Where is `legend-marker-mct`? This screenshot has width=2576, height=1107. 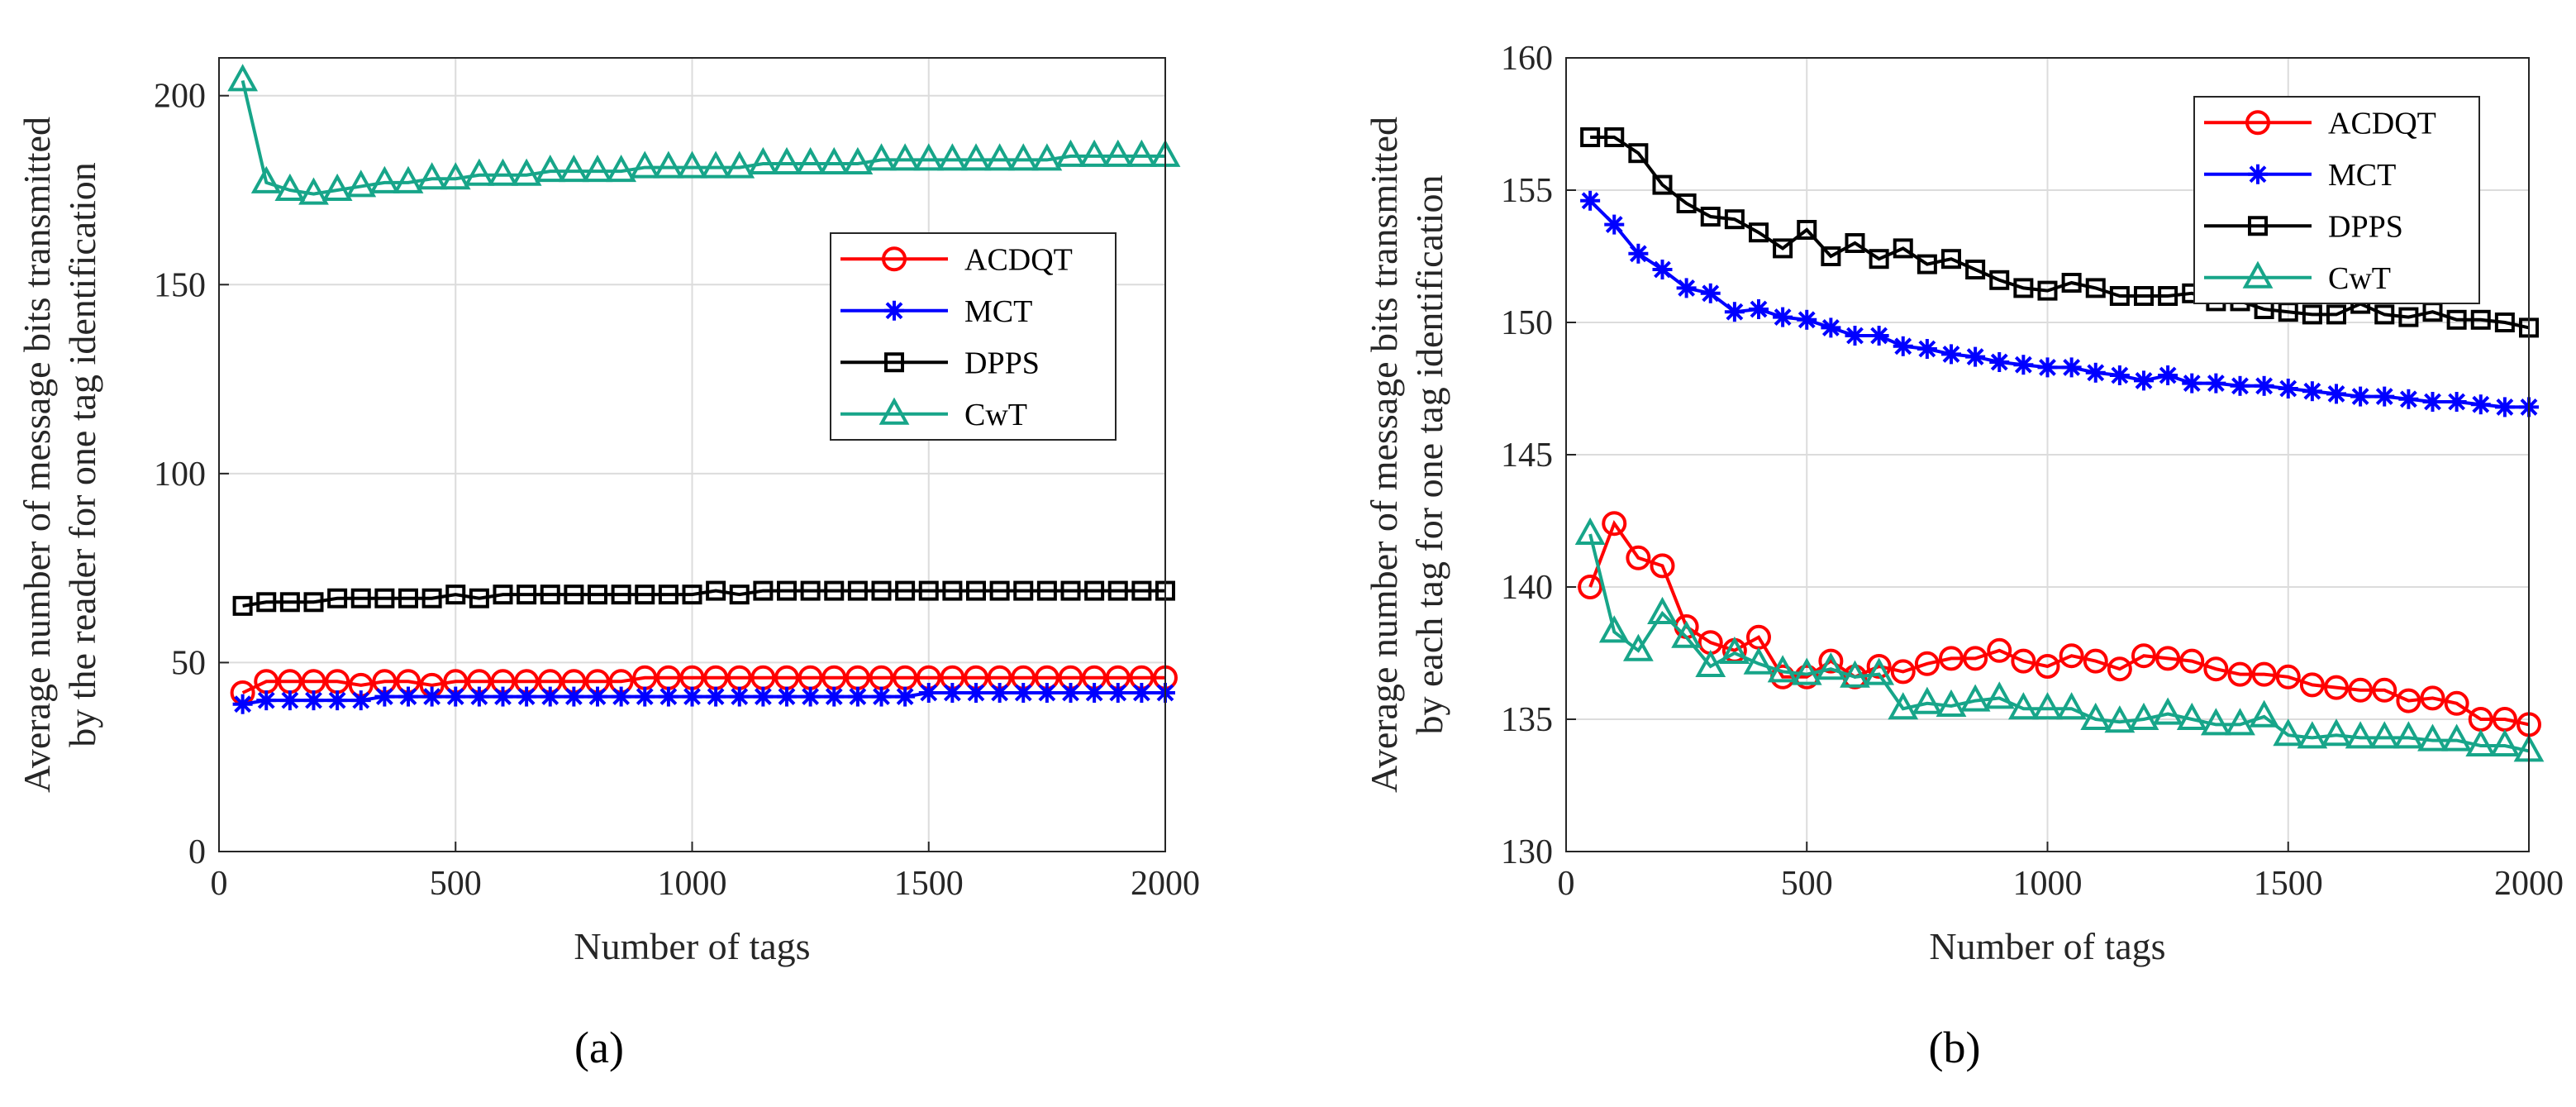 legend-marker-mct is located at coordinates (894, 310).